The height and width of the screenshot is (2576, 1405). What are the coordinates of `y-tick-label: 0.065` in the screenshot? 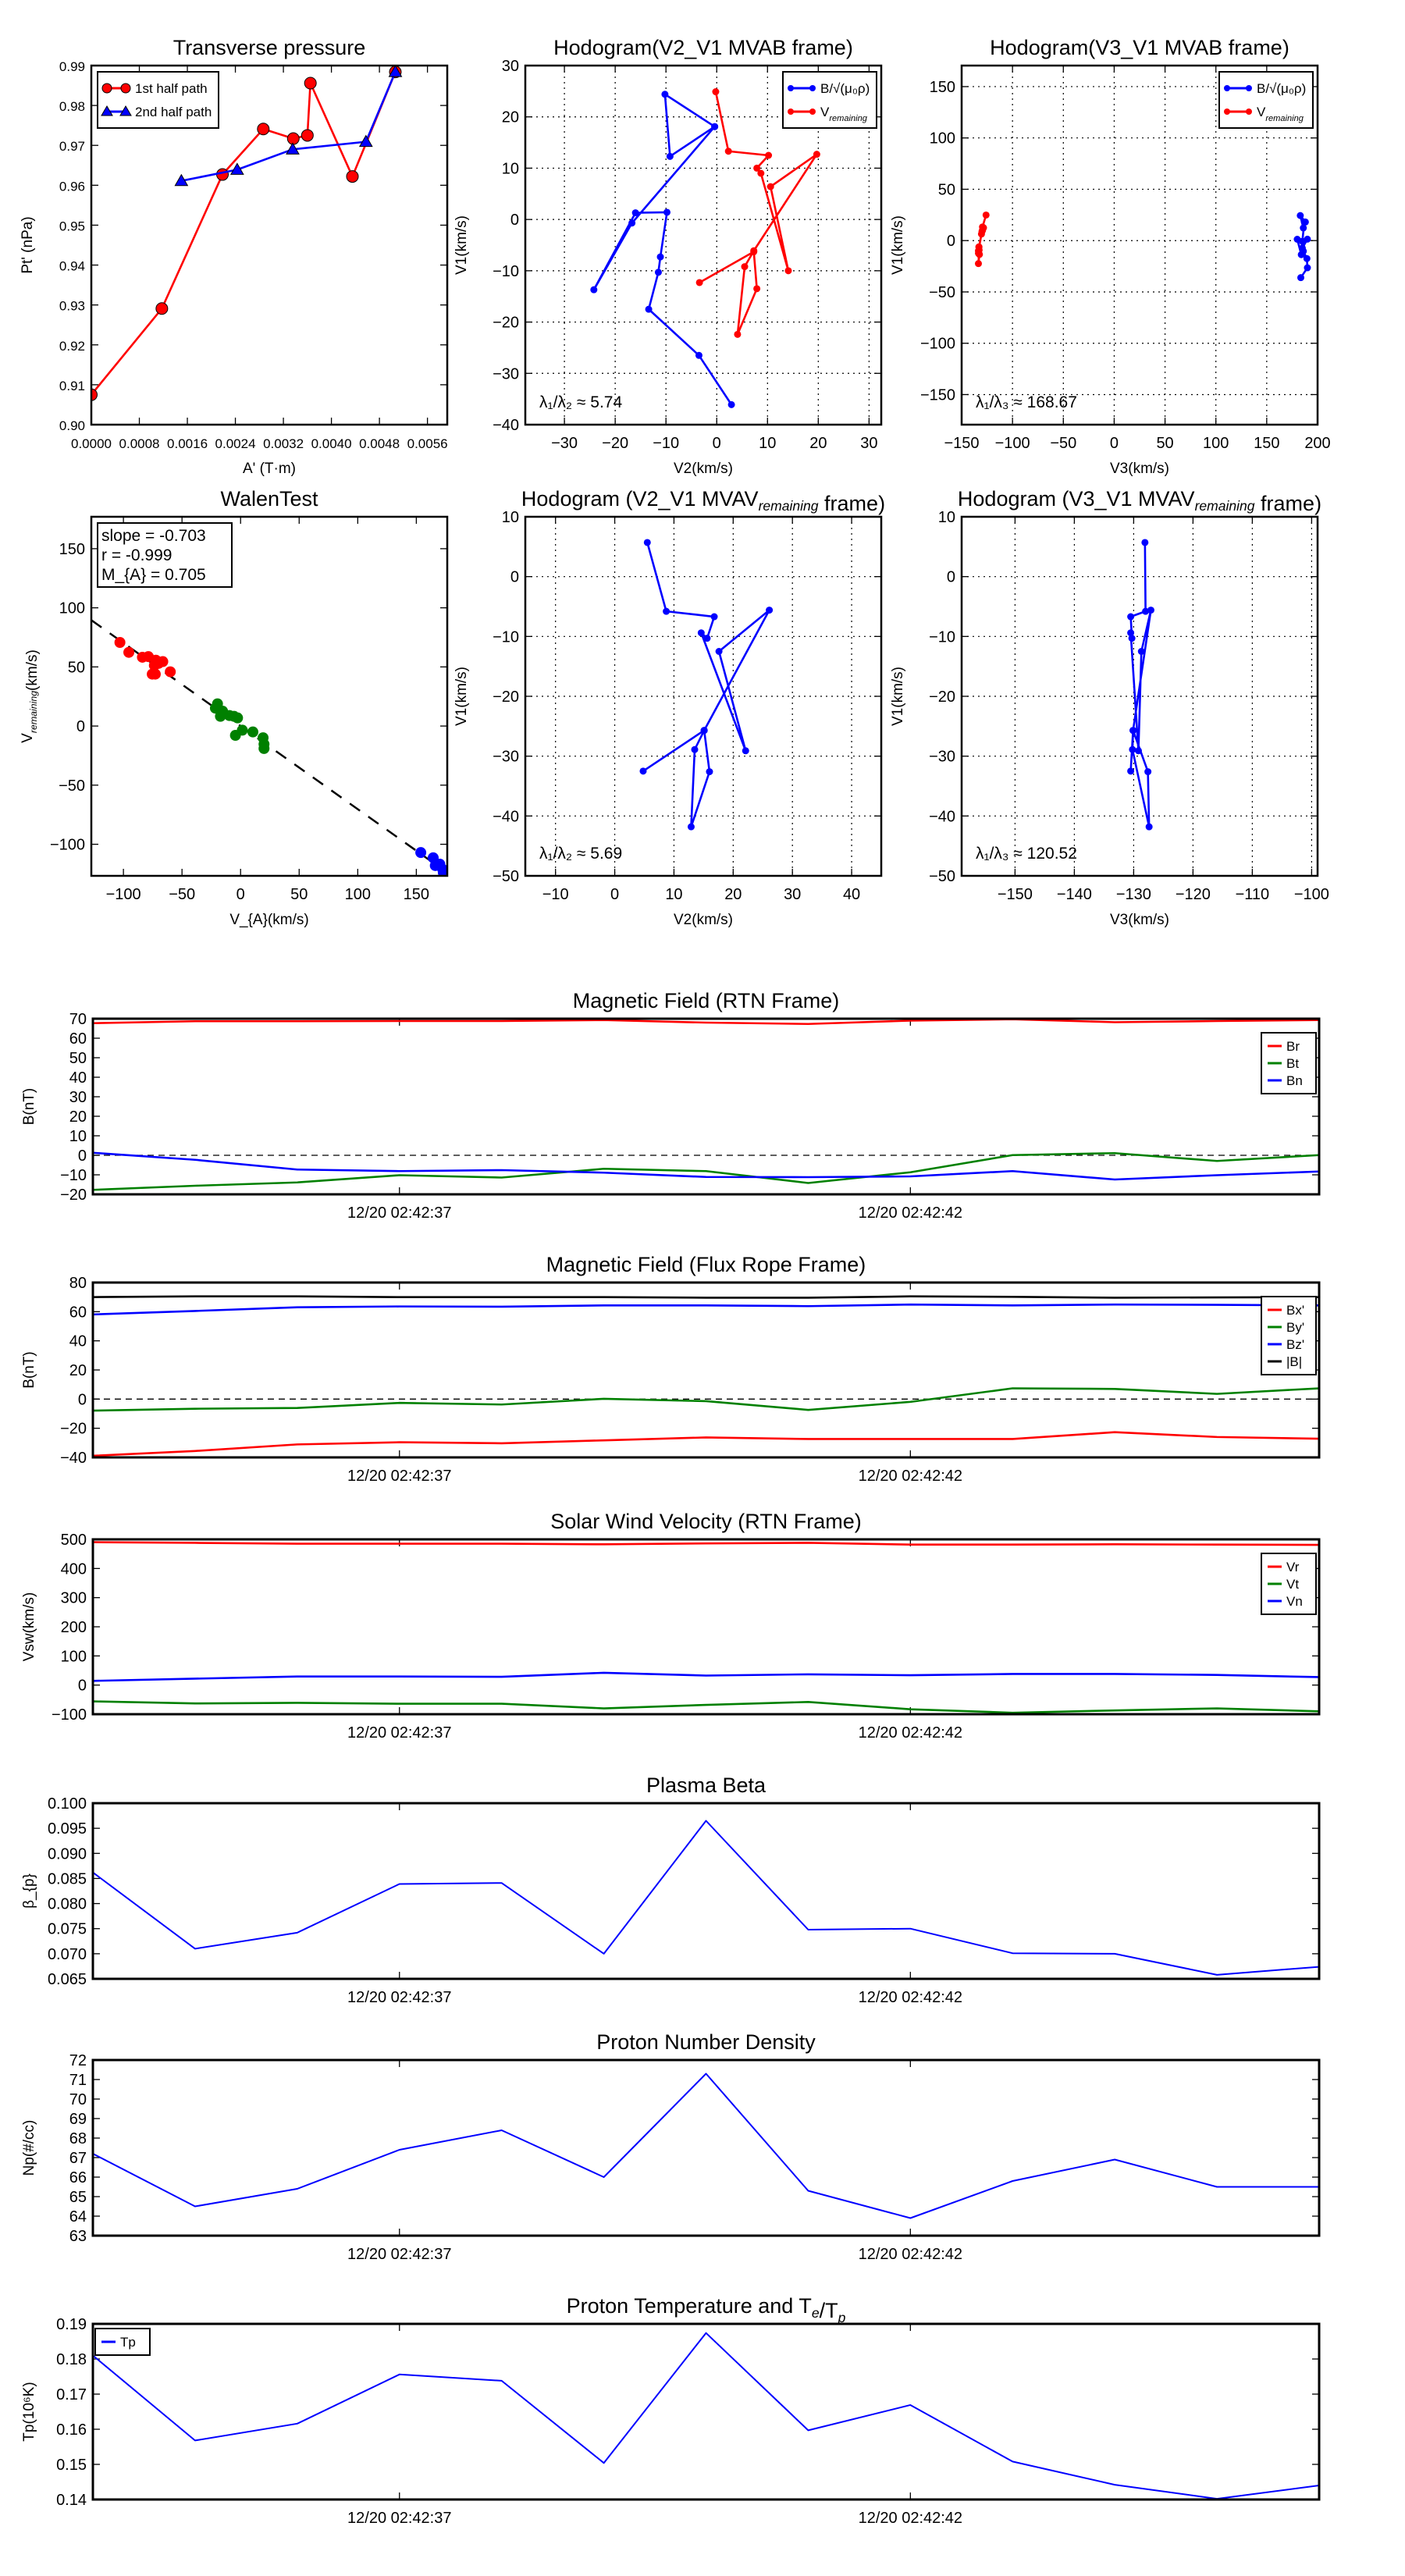 It's located at (68, 1979).